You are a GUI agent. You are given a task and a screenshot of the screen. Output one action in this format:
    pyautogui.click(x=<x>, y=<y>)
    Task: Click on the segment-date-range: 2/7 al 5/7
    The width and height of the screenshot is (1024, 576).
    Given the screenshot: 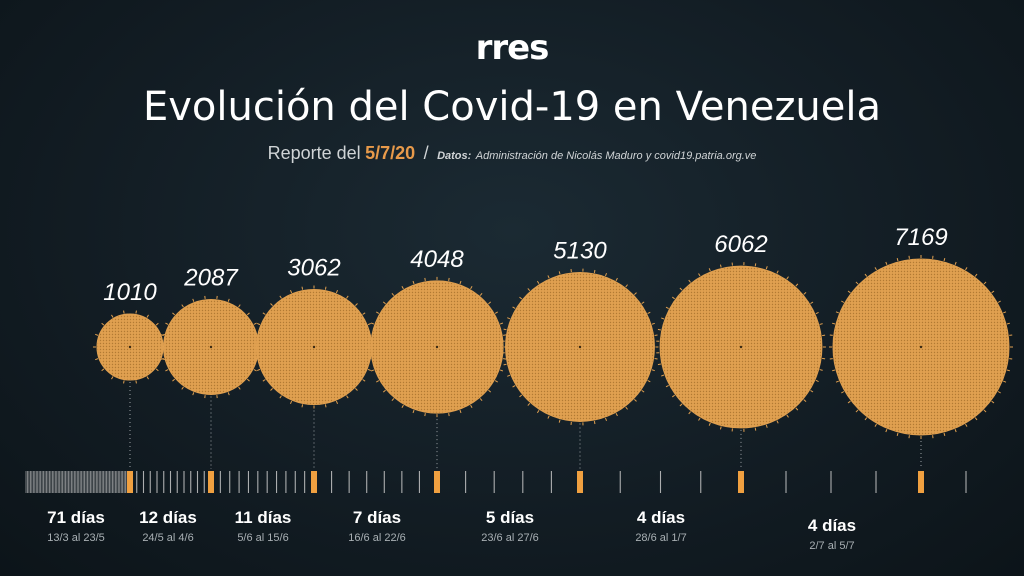 What is the action you would take?
    pyautogui.click(x=831, y=546)
    